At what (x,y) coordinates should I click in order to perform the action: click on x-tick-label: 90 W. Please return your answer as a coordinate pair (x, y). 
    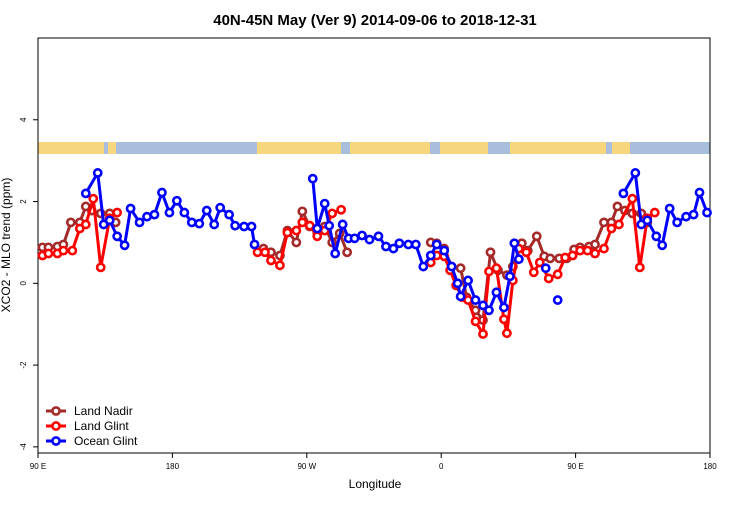
    Looking at the image, I should click on (306, 466).